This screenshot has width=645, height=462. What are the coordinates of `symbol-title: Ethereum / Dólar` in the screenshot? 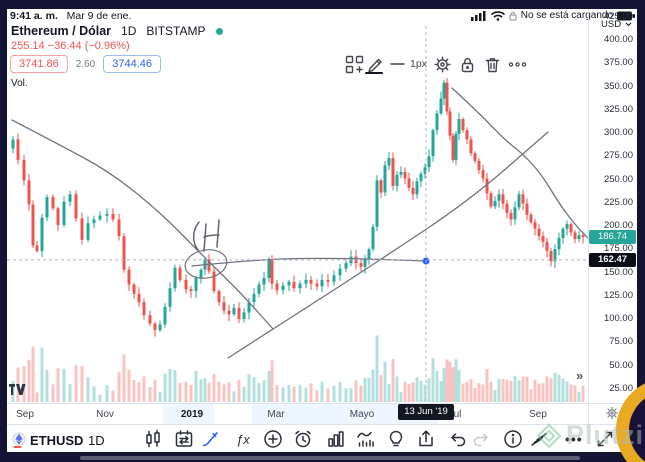 It's located at (61, 31).